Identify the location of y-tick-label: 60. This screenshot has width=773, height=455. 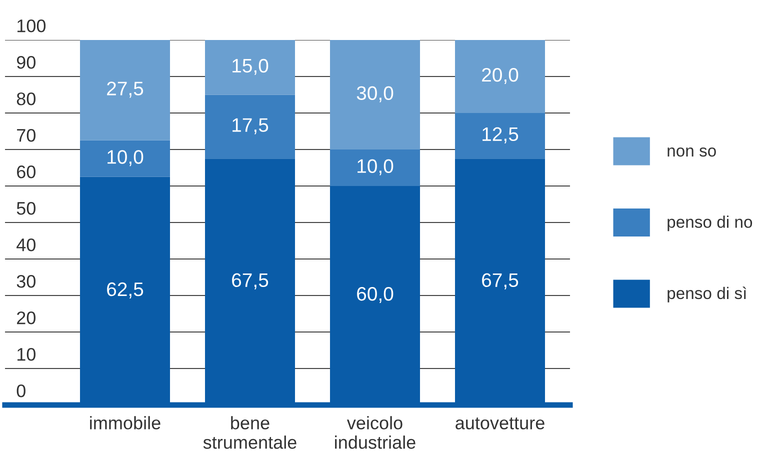
(26, 171).